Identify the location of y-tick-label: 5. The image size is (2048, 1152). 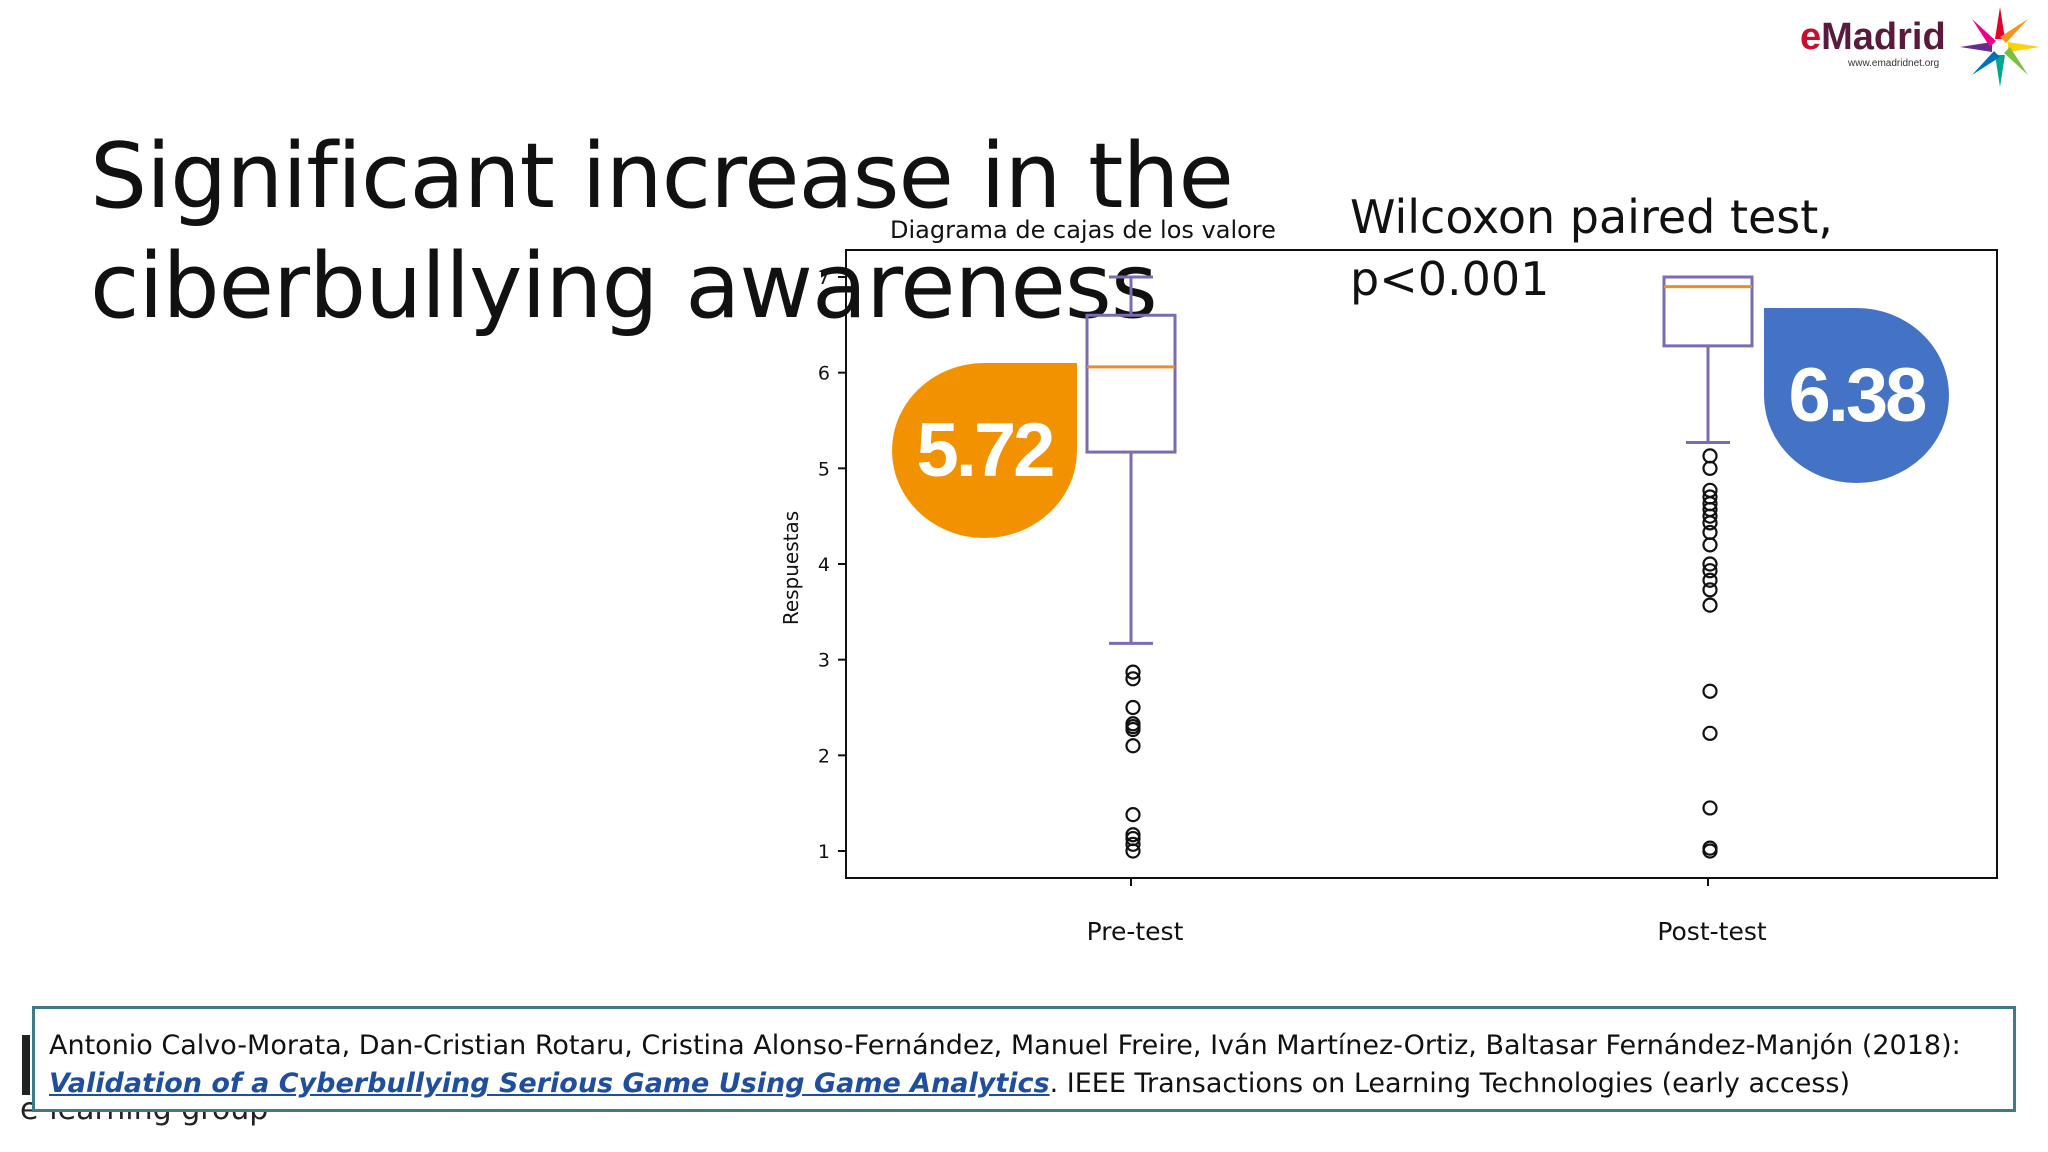
(824, 469).